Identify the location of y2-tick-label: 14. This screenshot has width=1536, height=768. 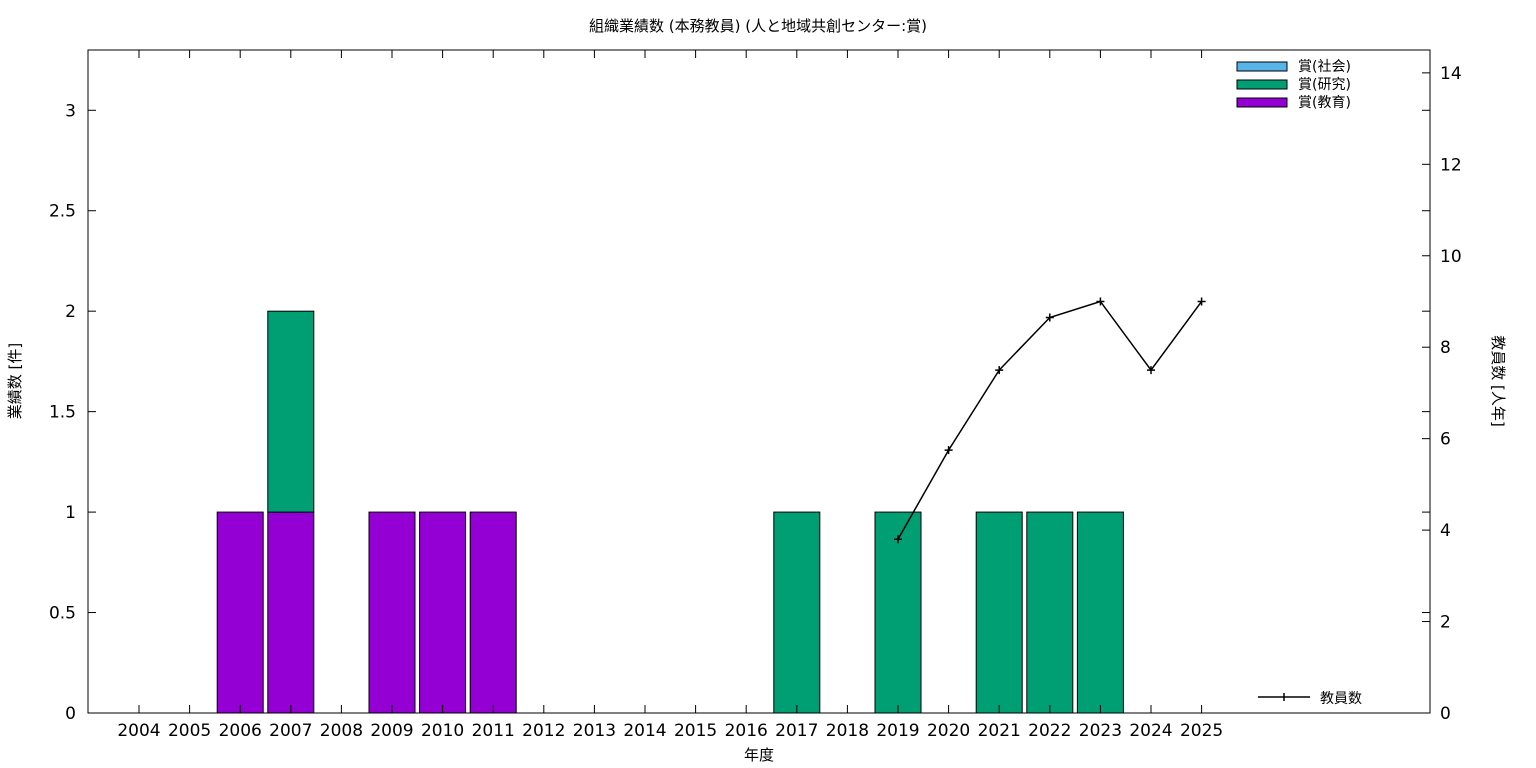
(1451, 74).